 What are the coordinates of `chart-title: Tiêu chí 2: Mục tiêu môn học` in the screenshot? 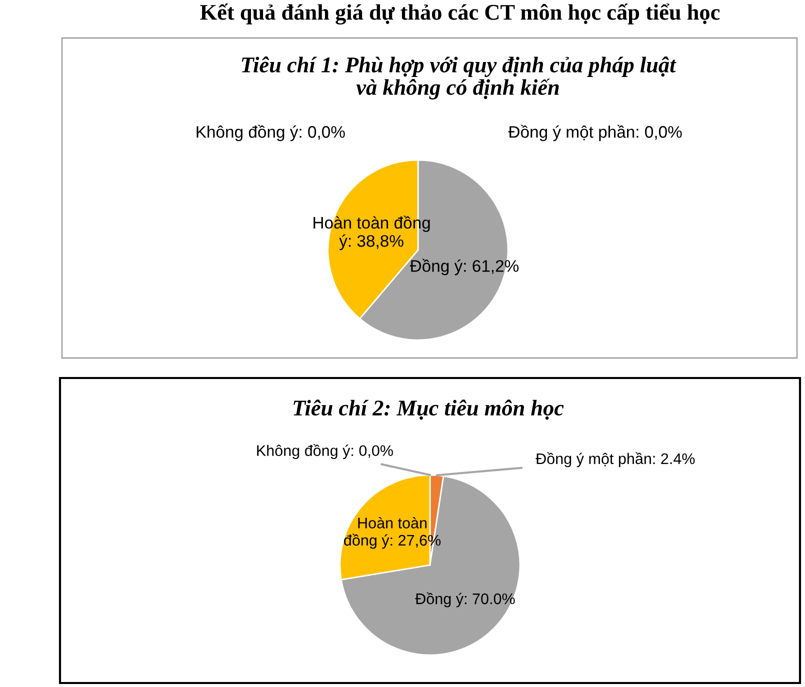 It's located at (429, 410).